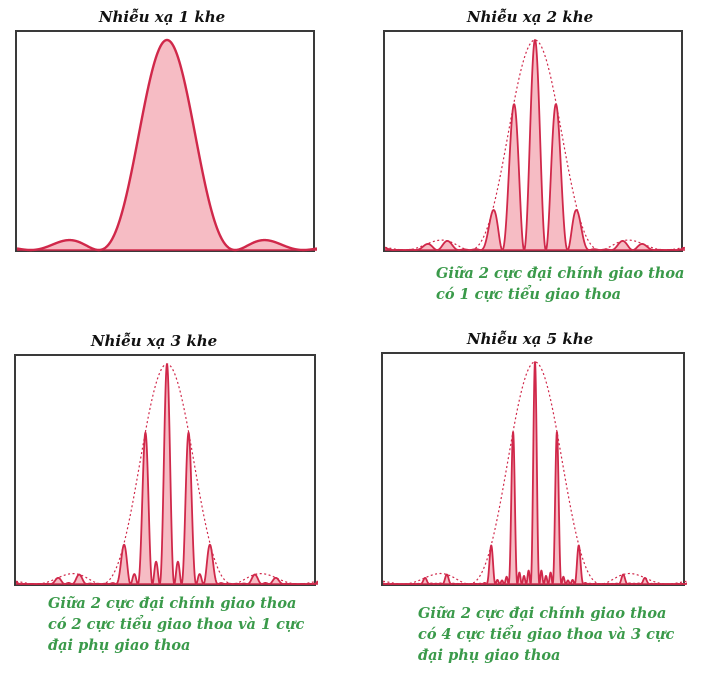 This screenshot has width=702, height=685. What do you see at coordinates (529, 294) in the screenshot?
I see `note-line: có 1 cực tiểu giao thoa` at bounding box center [529, 294].